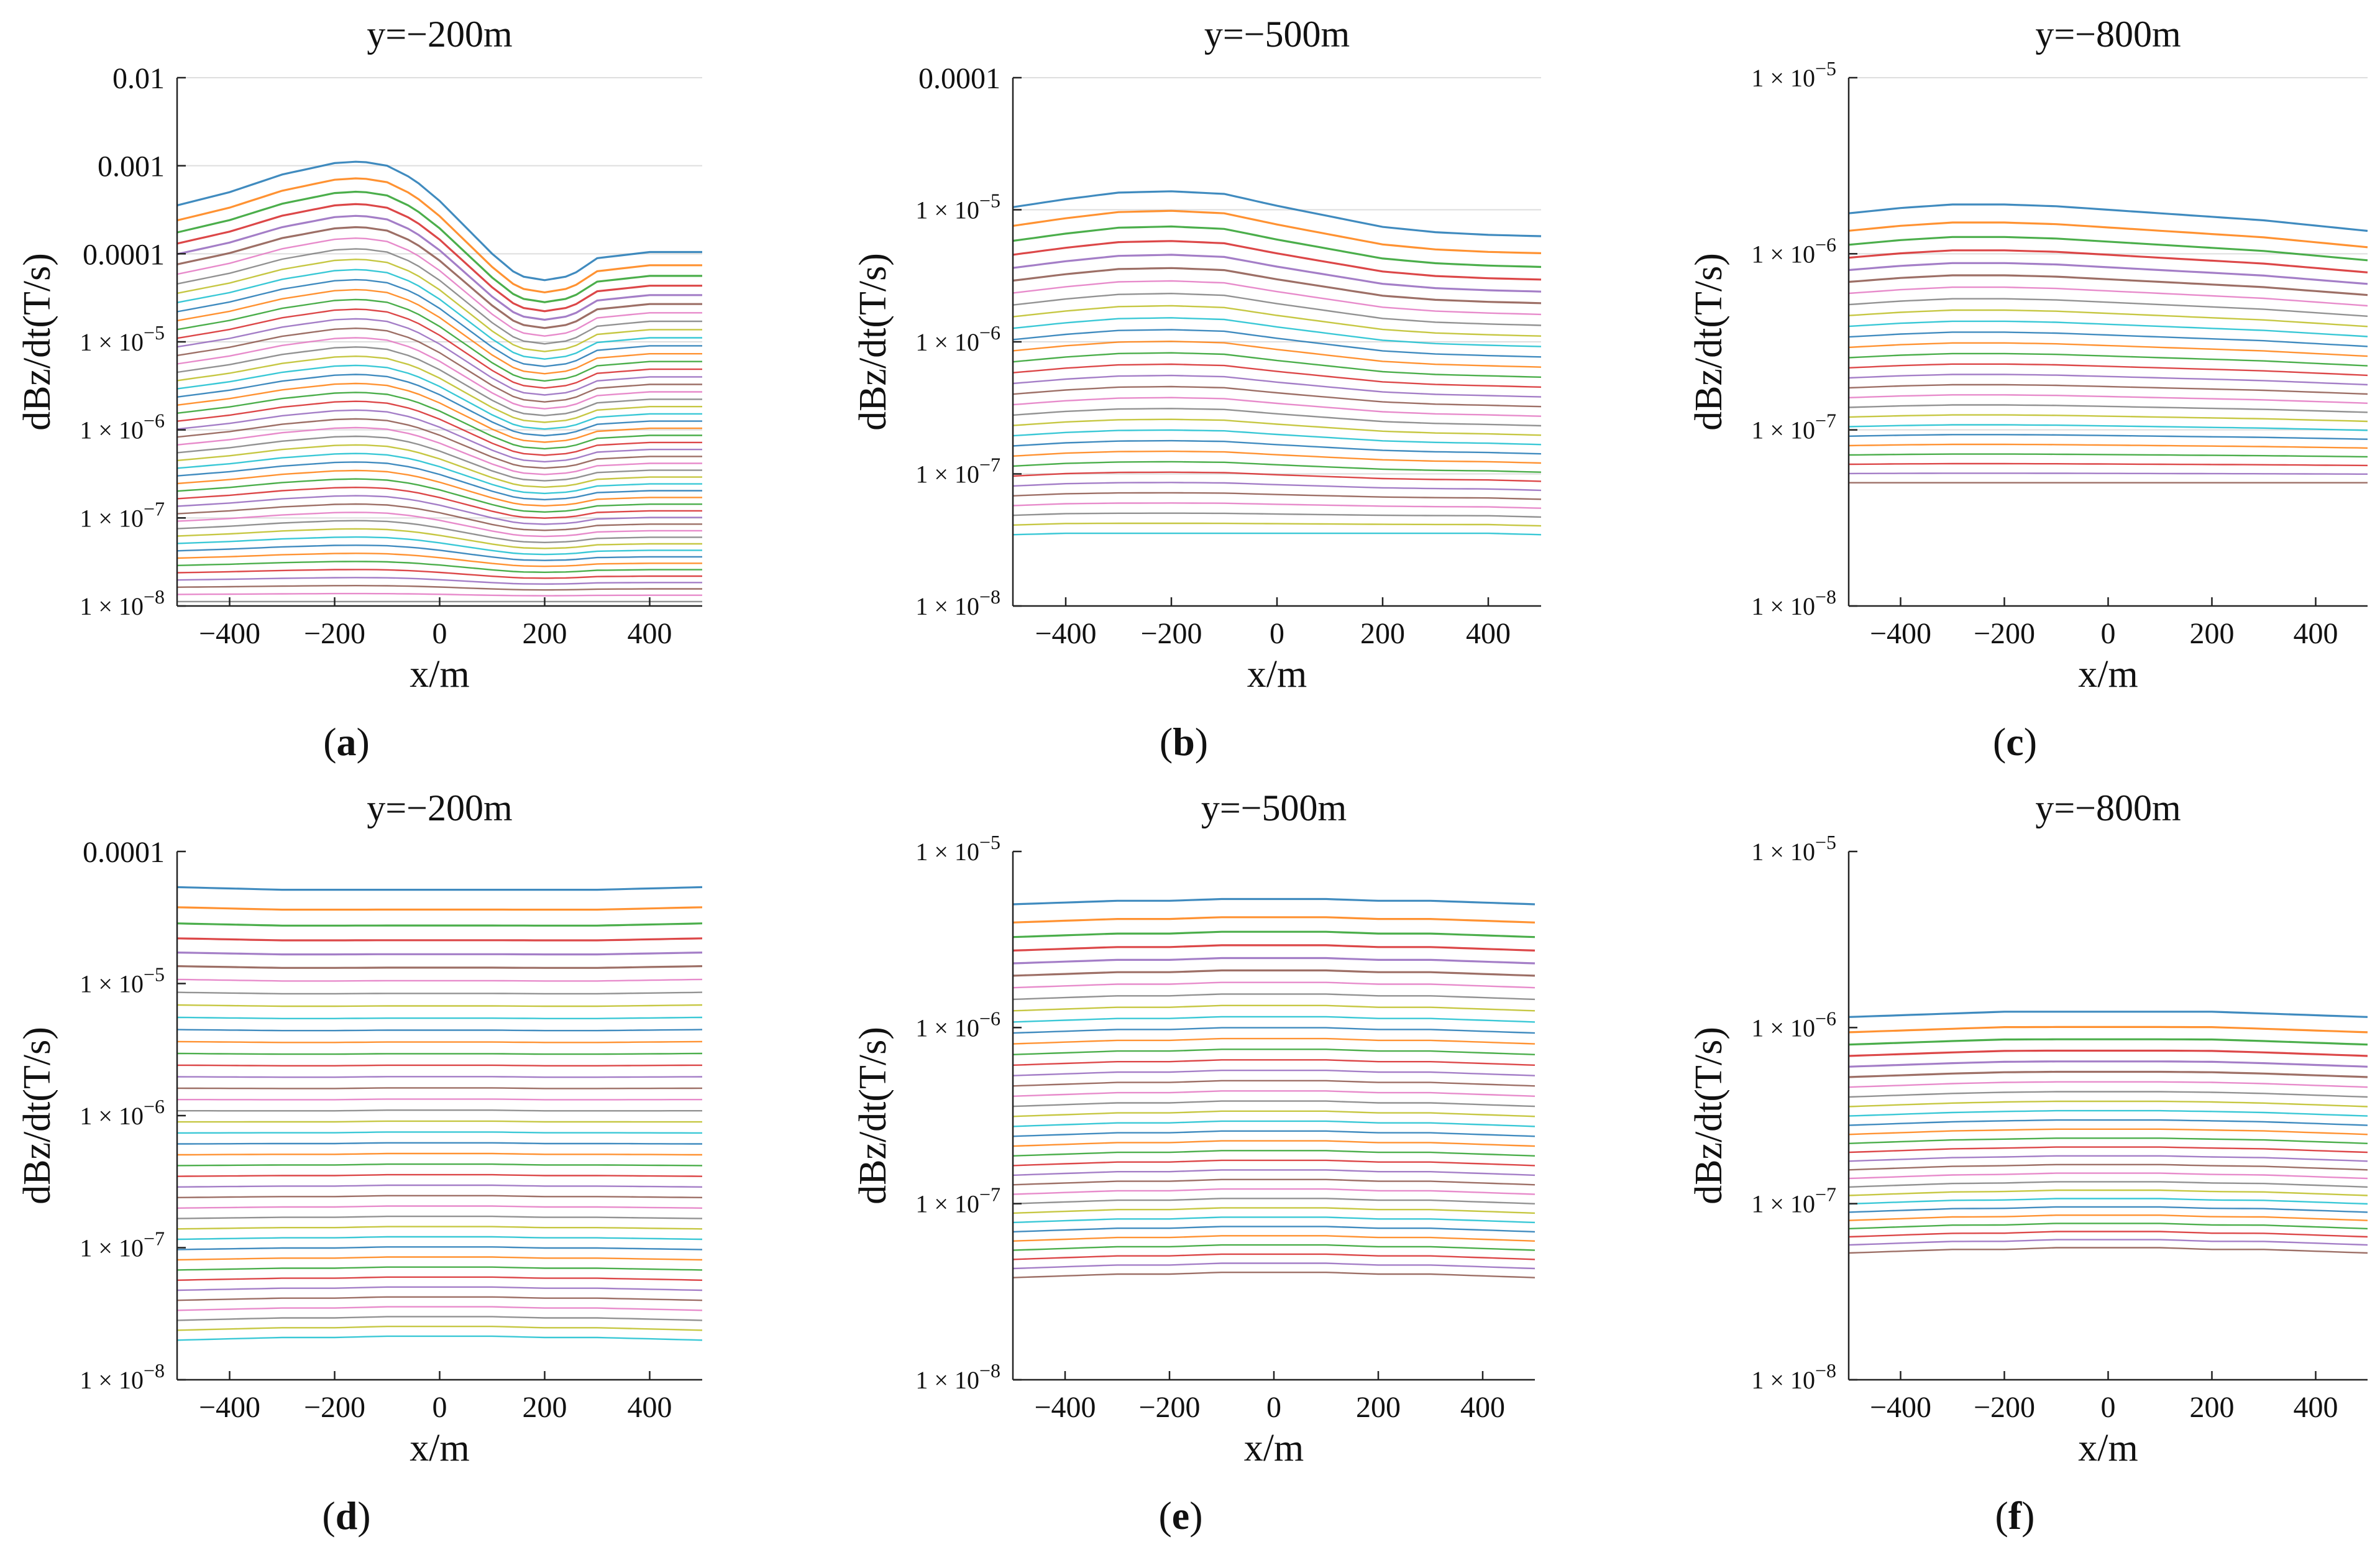 The width and height of the screenshot is (2380, 1560). I want to click on y-tick-label: 0.001, so click(131, 166).